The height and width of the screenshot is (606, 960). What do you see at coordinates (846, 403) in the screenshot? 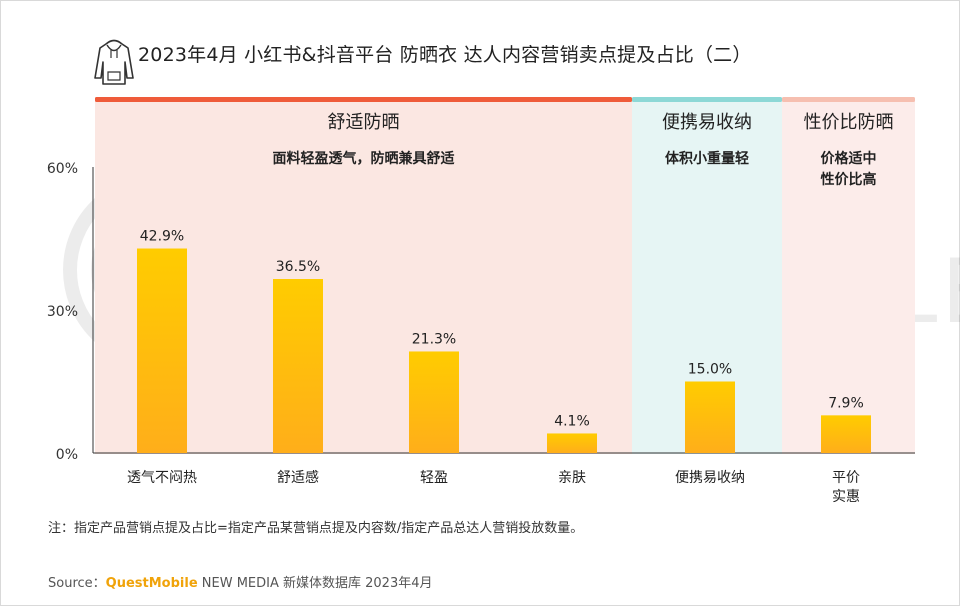
I see `bar-value-label: 7.9%` at bounding box center [846, 403].